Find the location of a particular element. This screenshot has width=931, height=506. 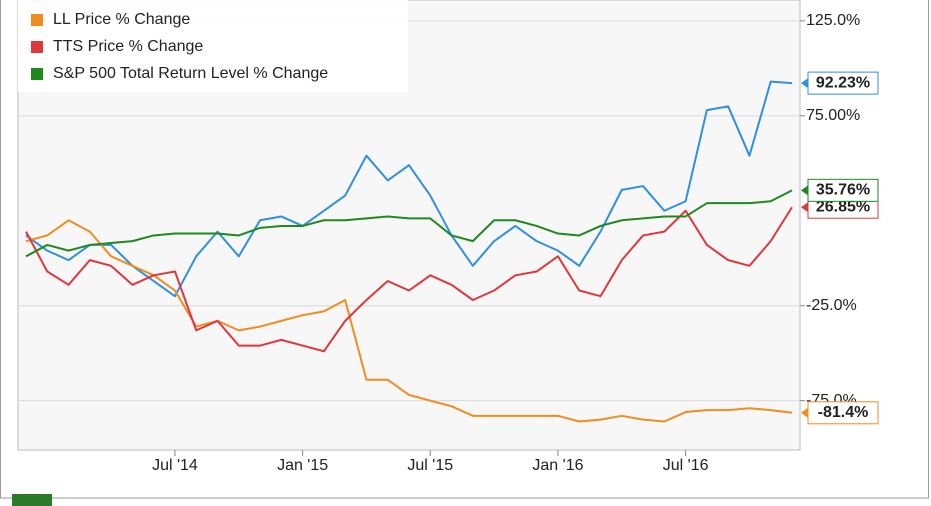

end-label: 35.76% is located at coordinates (840, 190).